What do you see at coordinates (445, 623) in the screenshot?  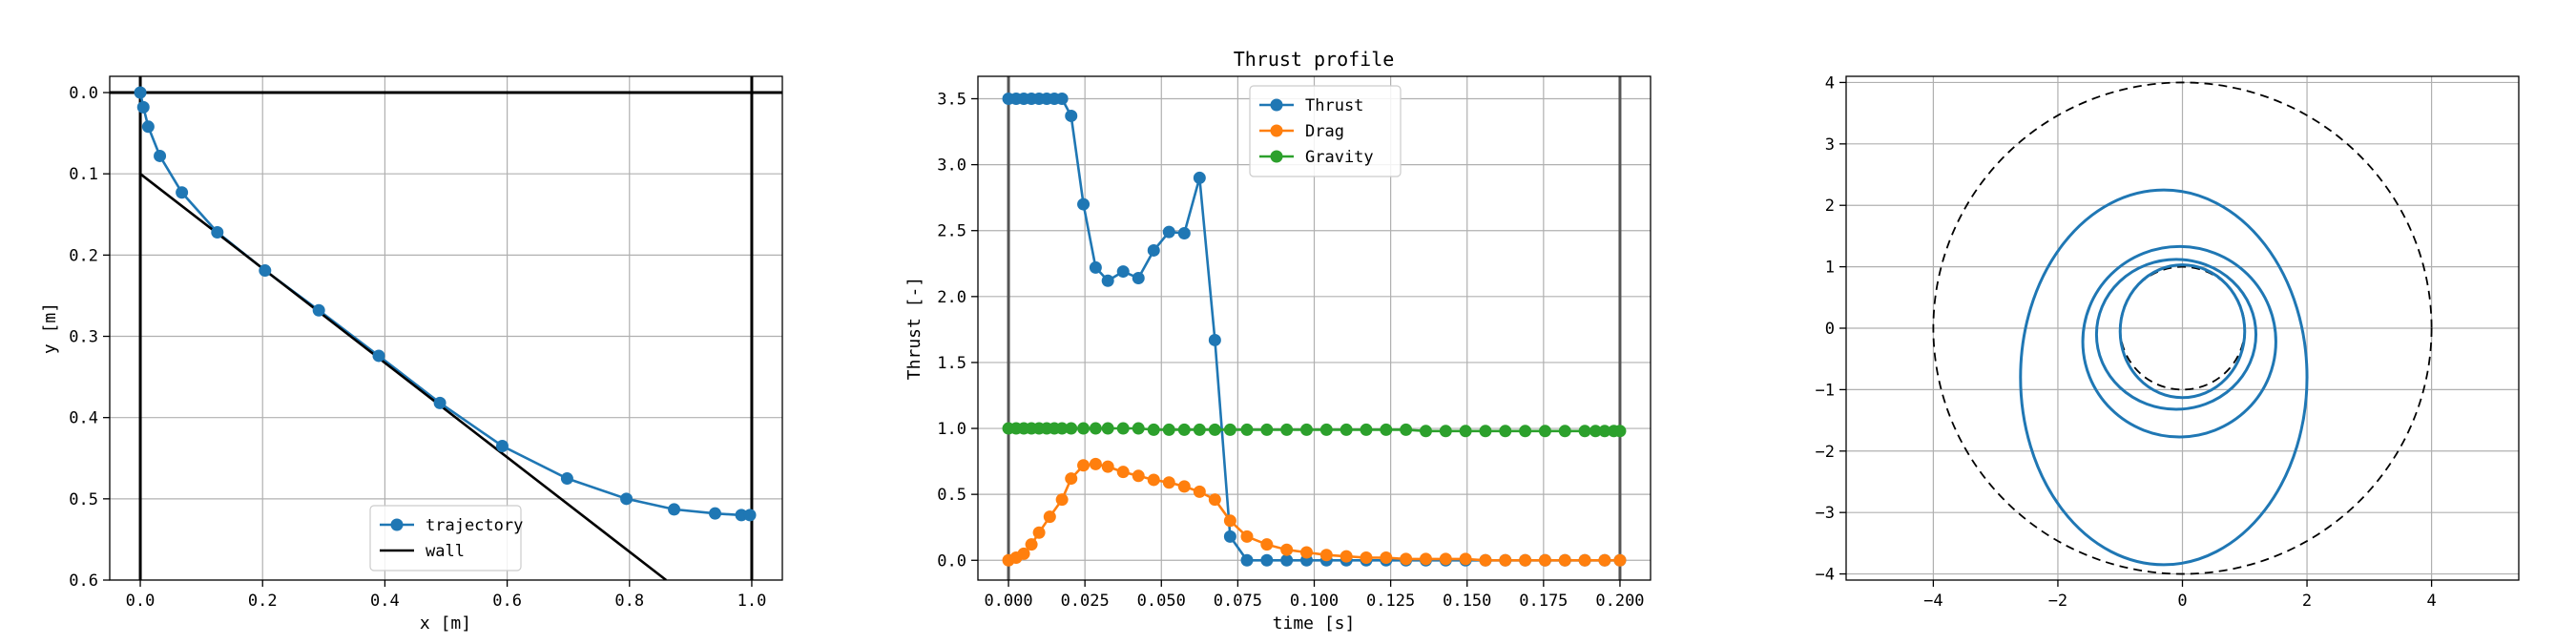 I see `trajectory-x-axis-label: x [m]` at bounding box center [445, 623].